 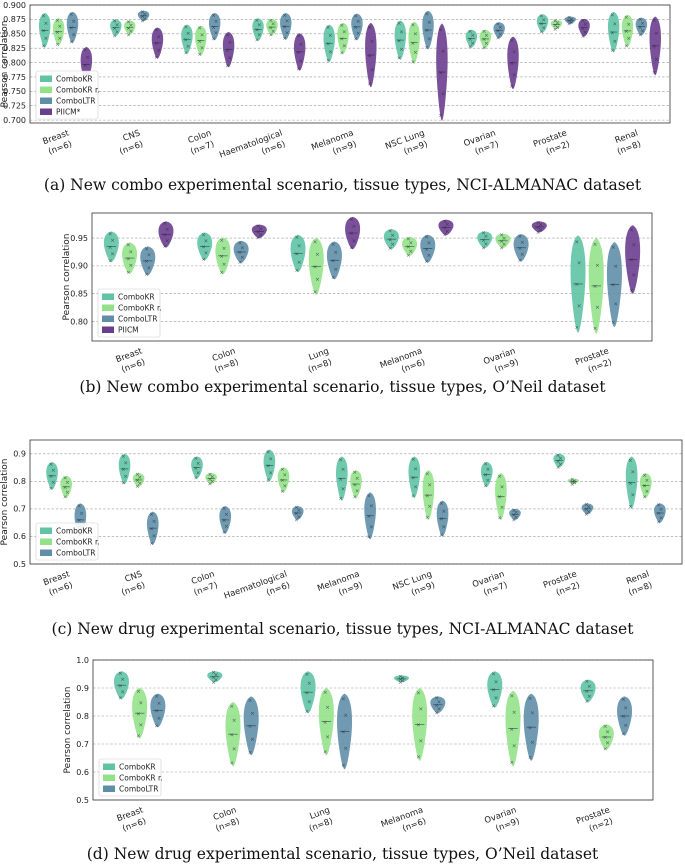 I want to click on y-tick-label: 0.9, so click(x=19, y=454).